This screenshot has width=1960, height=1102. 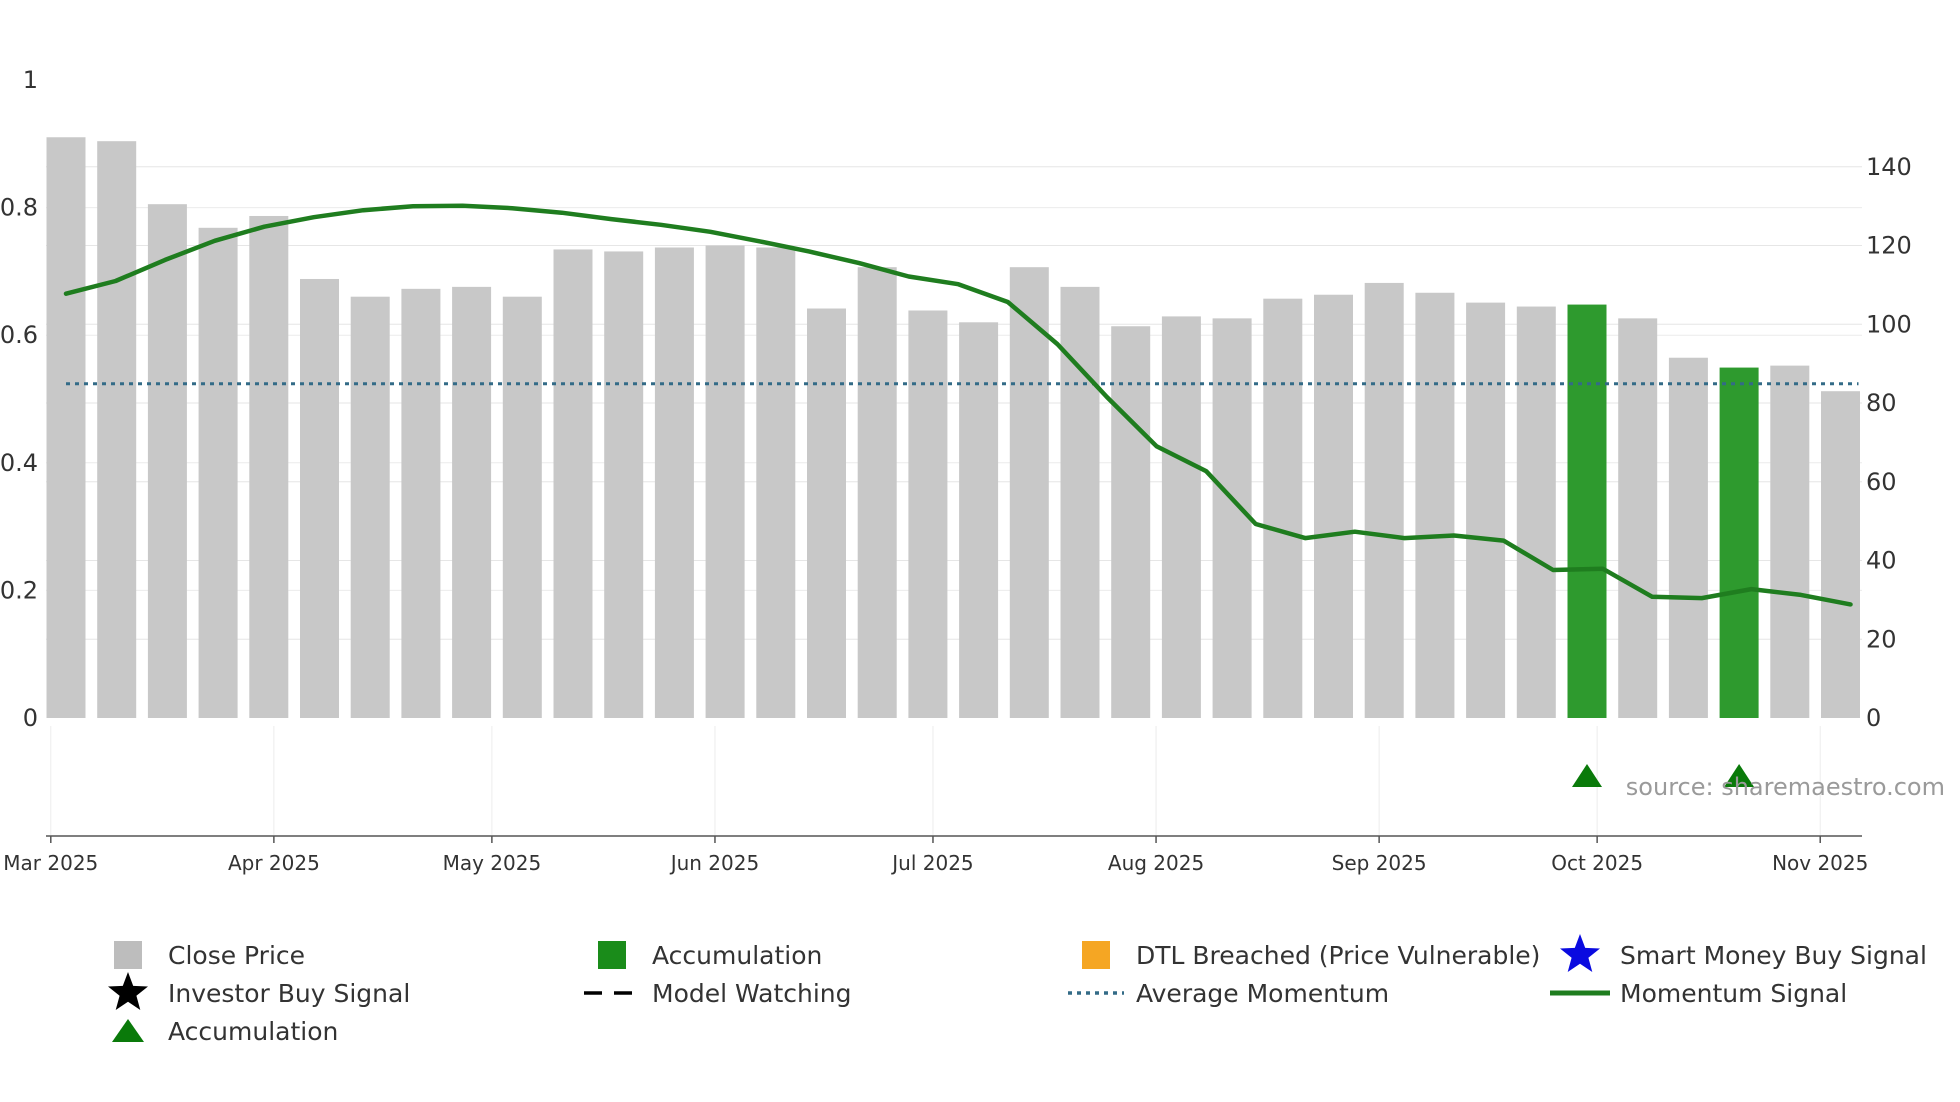 I want to click on x-axis-tick-label: Apr 2025, so click(x=274, y=863).